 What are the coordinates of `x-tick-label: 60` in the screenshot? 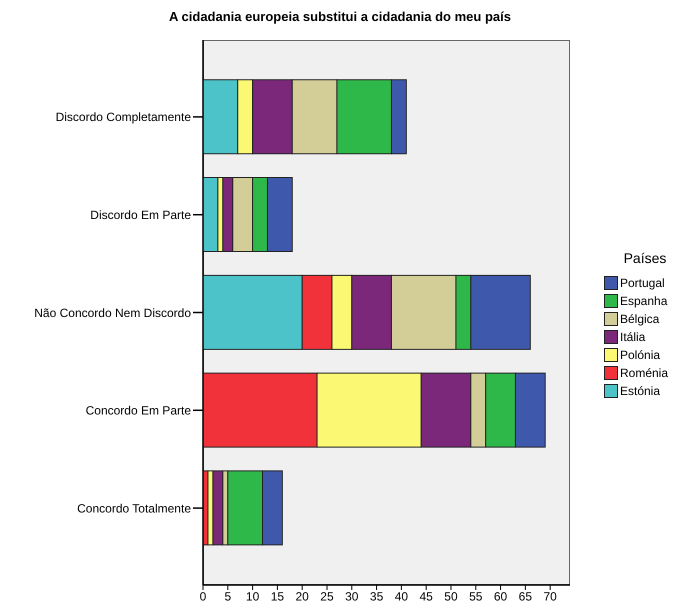 It's located at (501, 597).